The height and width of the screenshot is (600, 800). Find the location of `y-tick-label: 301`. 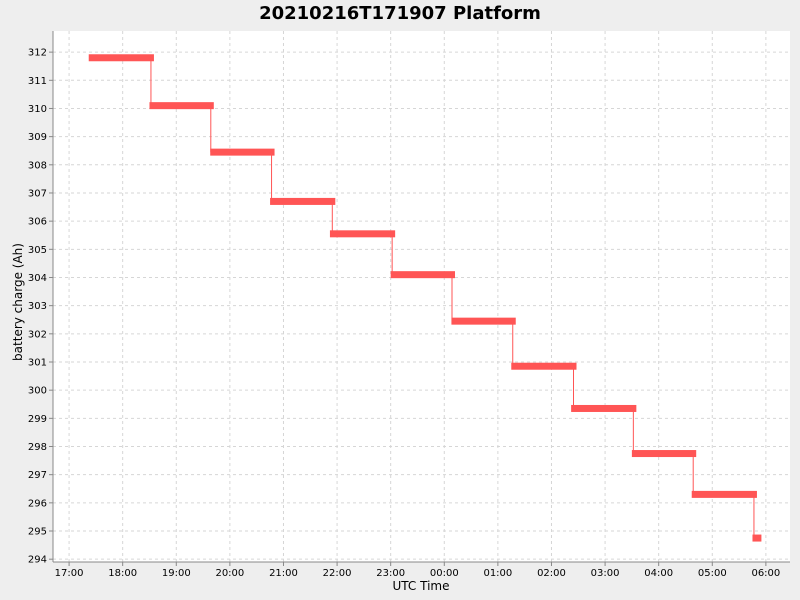

y-tick-label: 301 is located at coordinates (37, 362).